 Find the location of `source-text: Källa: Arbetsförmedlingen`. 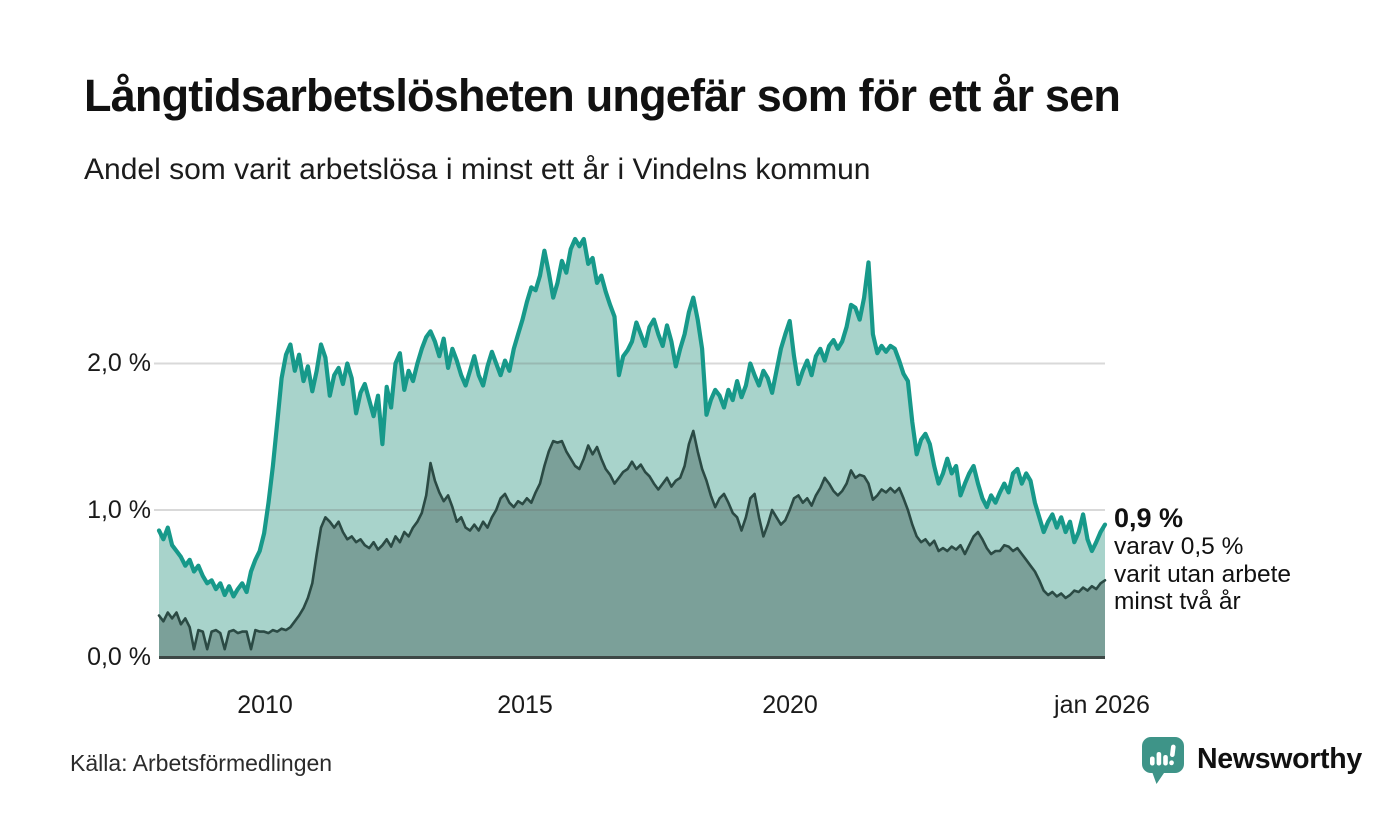

source-text: Källa: Arbetsförmedlingen is located at coordinates (201, 763).